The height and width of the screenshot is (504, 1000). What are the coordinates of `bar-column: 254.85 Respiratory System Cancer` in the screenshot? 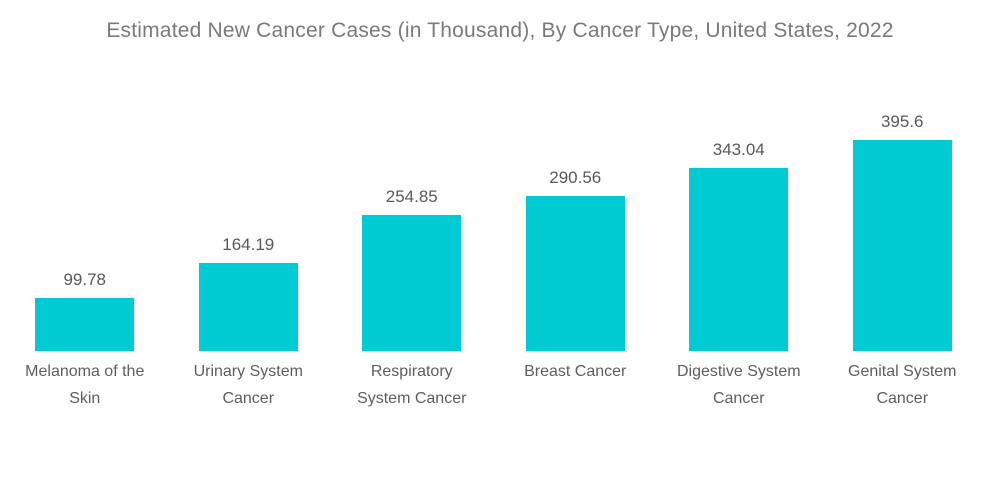 It's located at (412, 226).